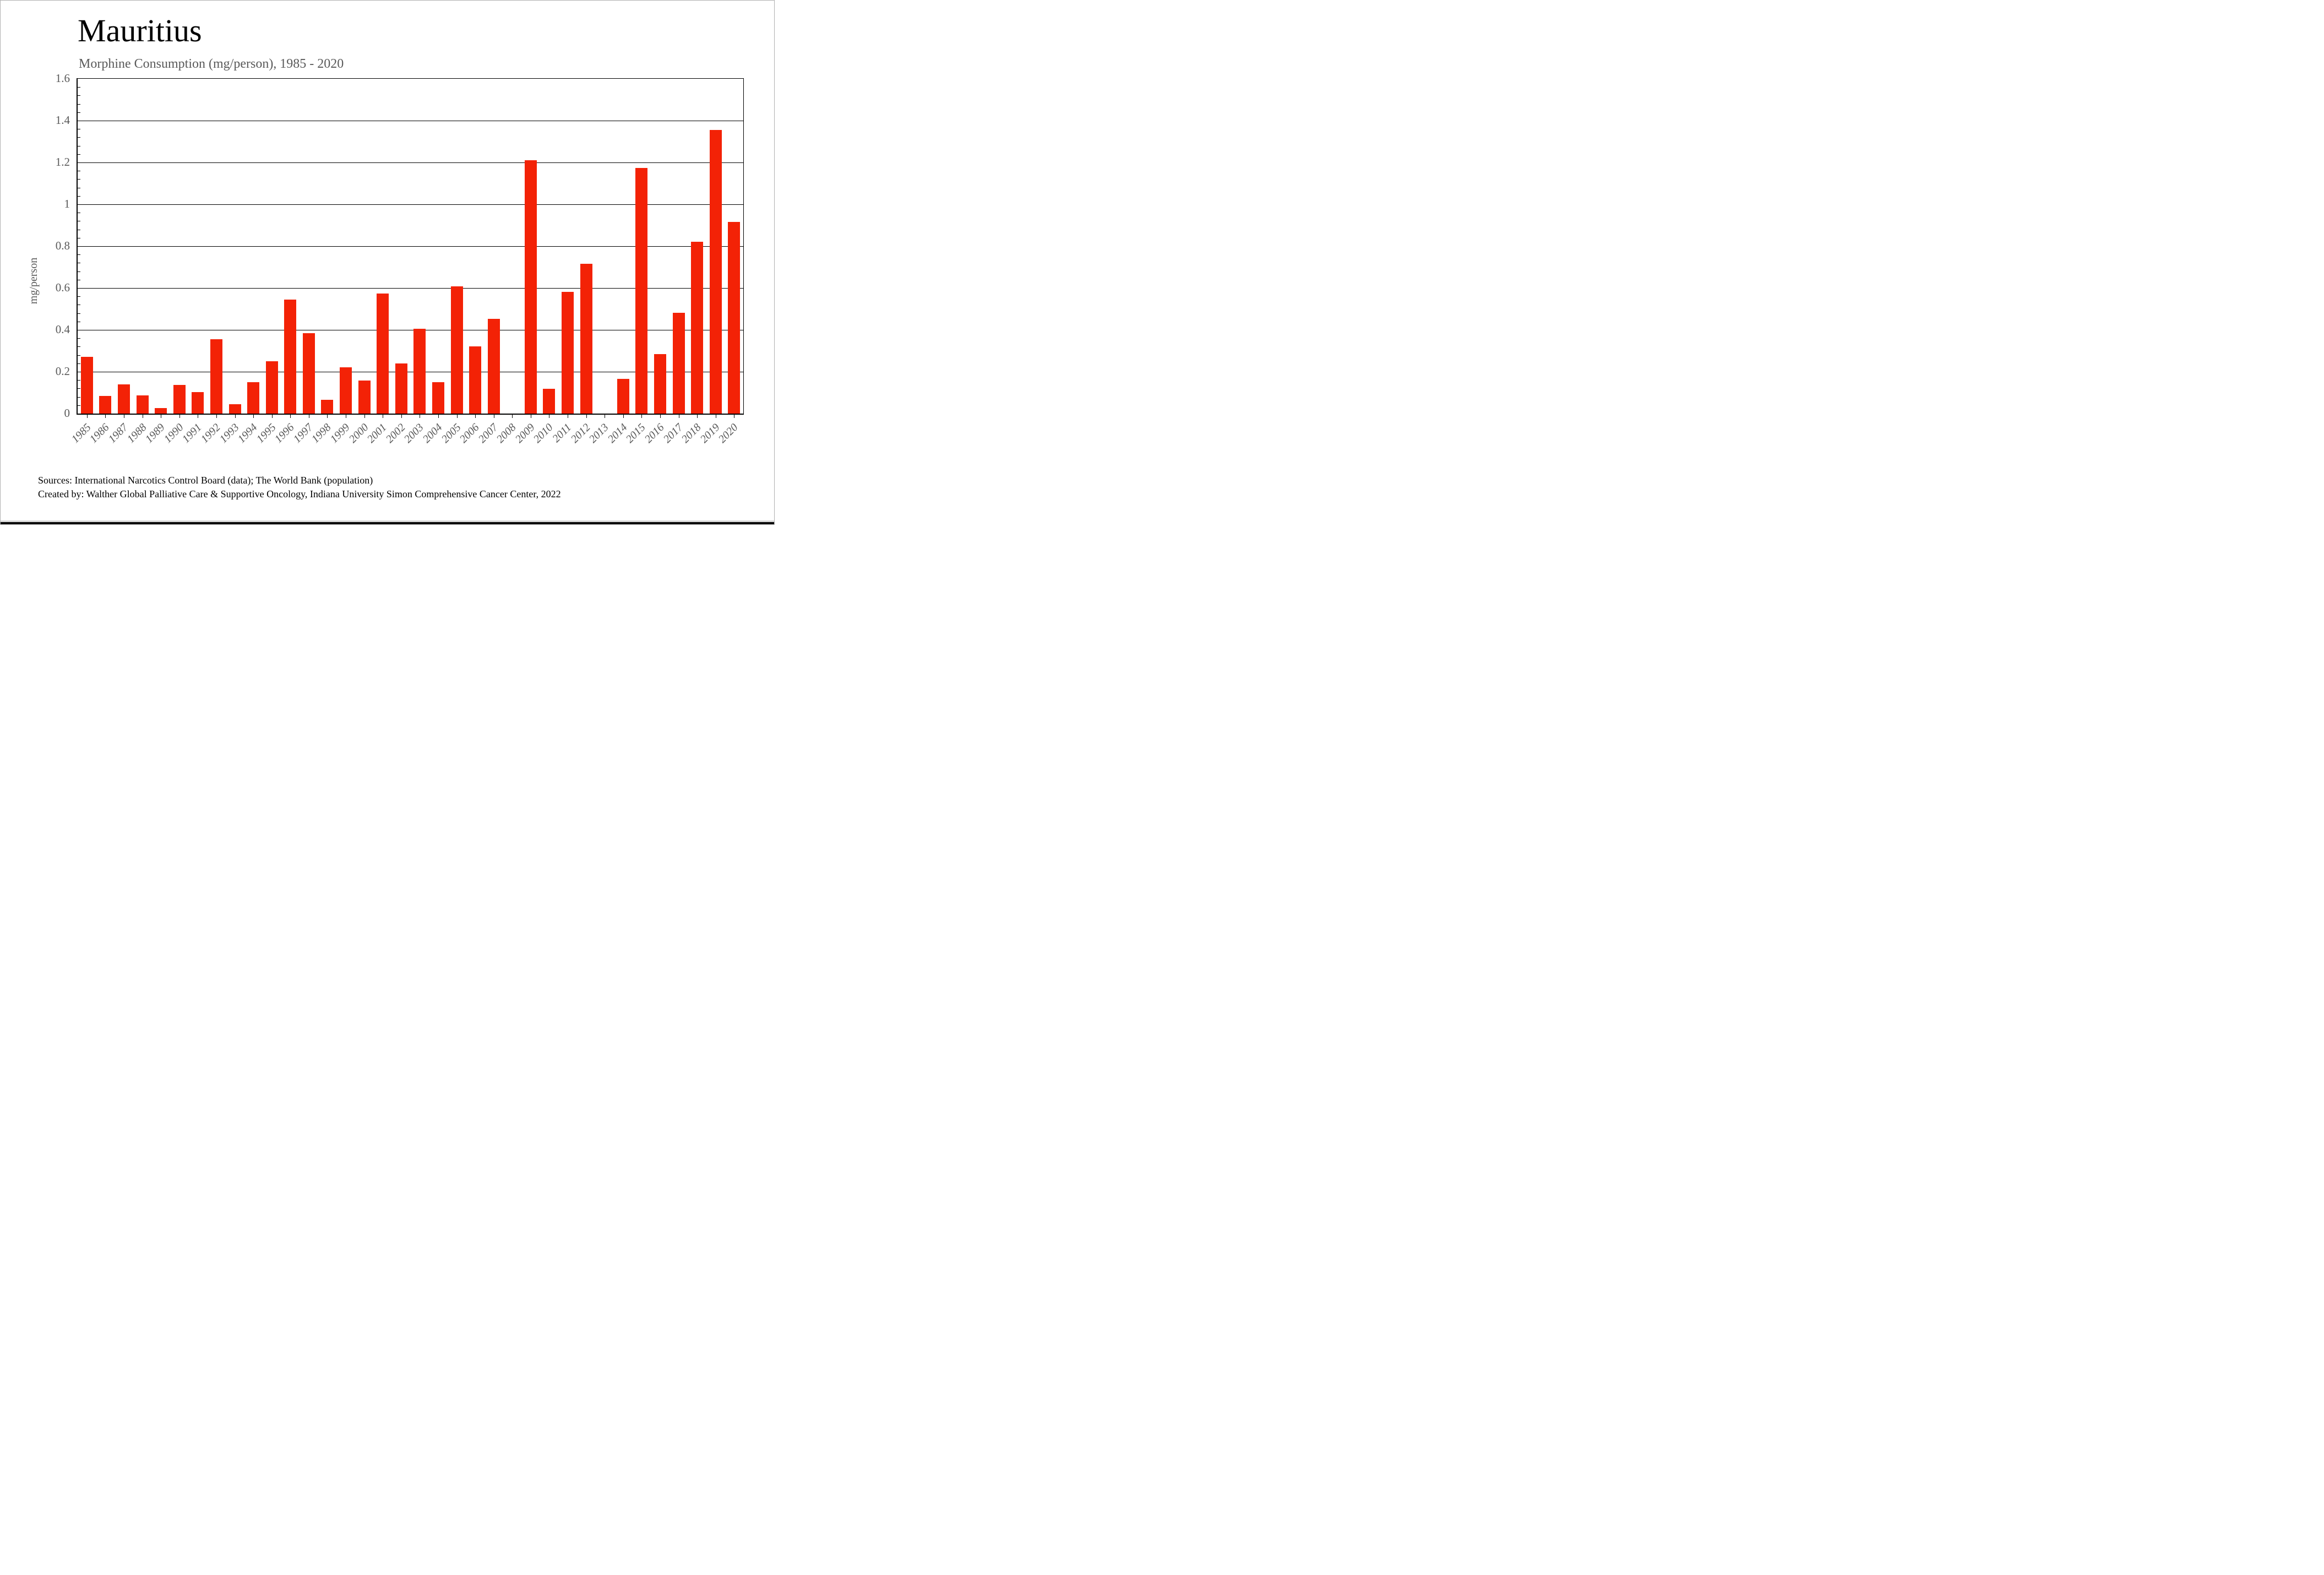 The height and width of the screenshot is (1575, 2324). What do you see at coordinates (346, 391) in the screenshot?
I see `bar-1999` at bounding box center [346, 391].